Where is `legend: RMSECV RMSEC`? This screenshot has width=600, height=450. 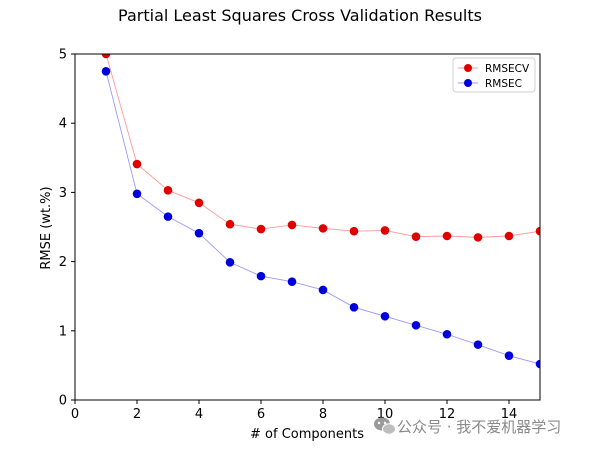
legend: RMSECV RMSEC is located at coordinates (494, 75).